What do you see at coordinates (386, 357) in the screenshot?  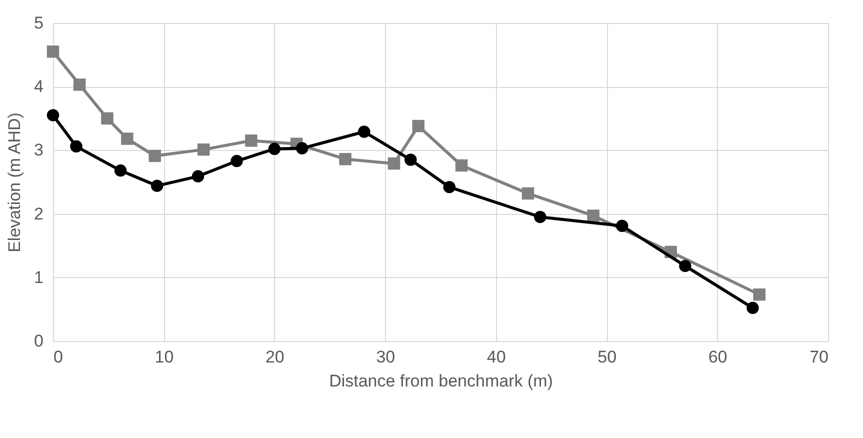 I see `x-tick-label: 30` at bounding box center [386, 357].